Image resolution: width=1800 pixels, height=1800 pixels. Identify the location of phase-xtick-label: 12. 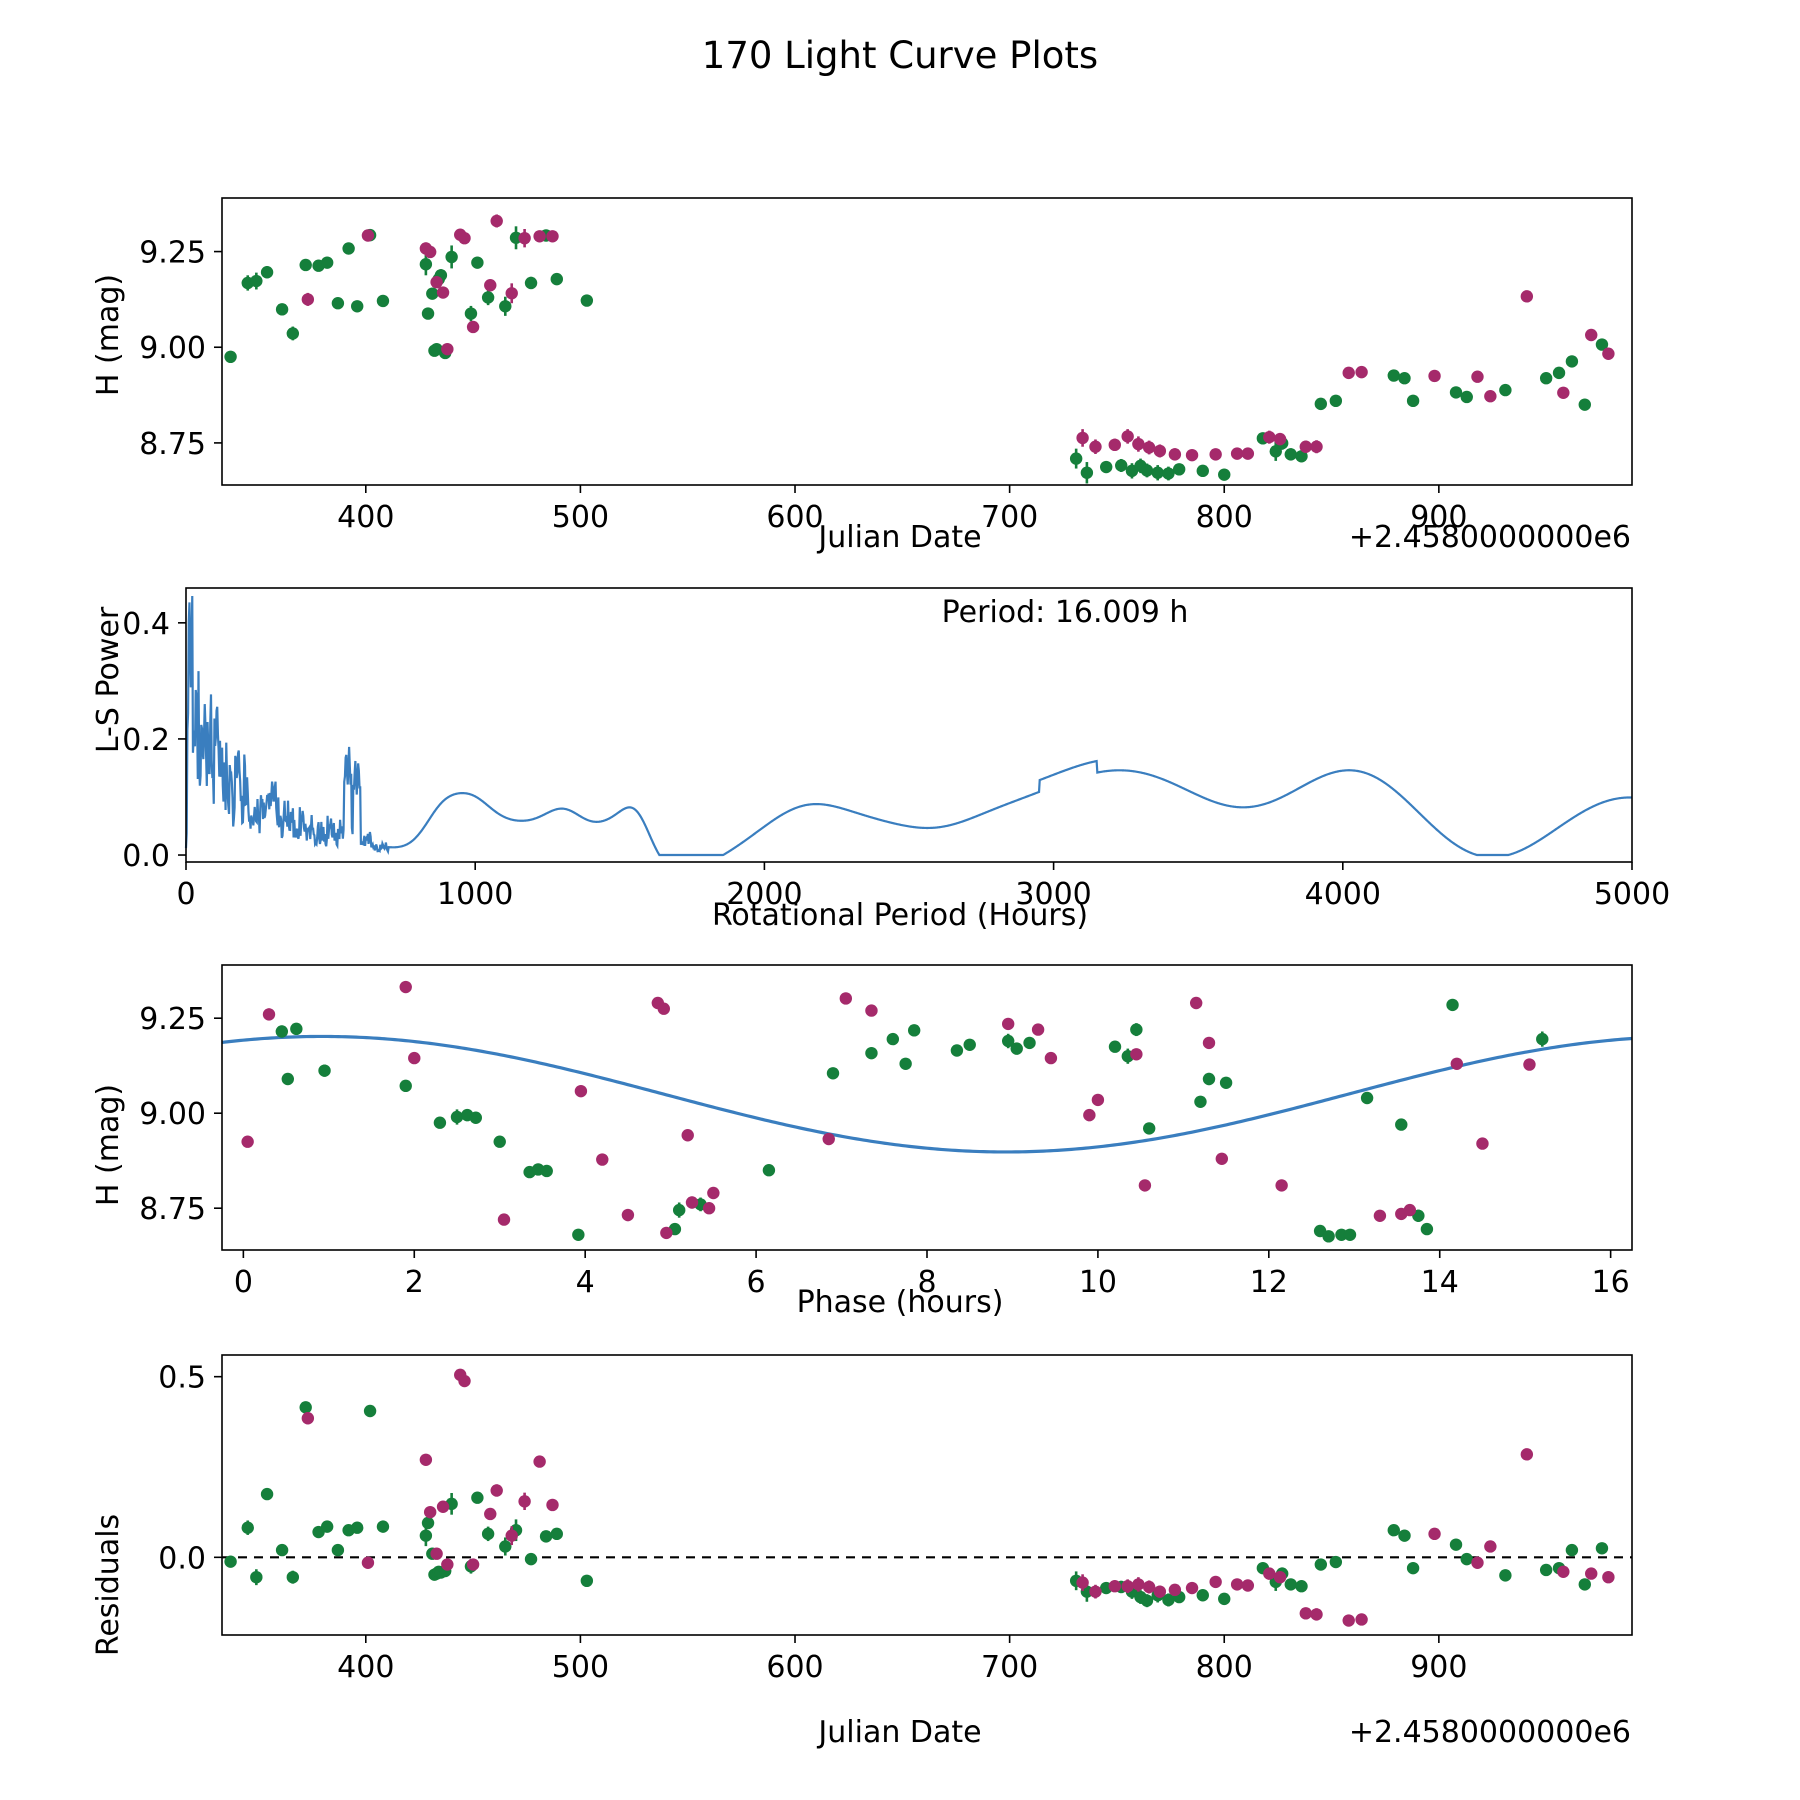
(1269, 1282).